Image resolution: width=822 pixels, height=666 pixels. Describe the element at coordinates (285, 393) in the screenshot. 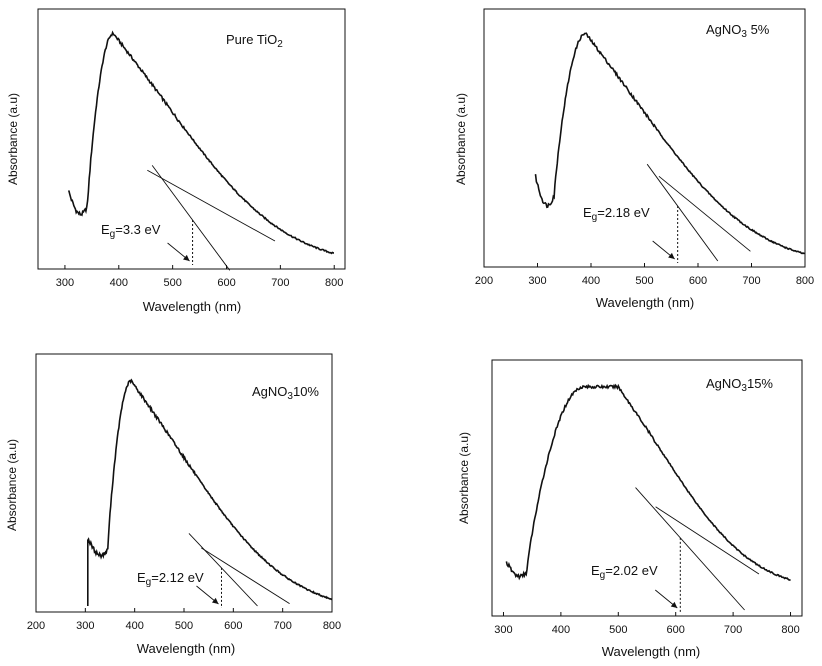

I see `panel-title: AgNO310%` at that location.